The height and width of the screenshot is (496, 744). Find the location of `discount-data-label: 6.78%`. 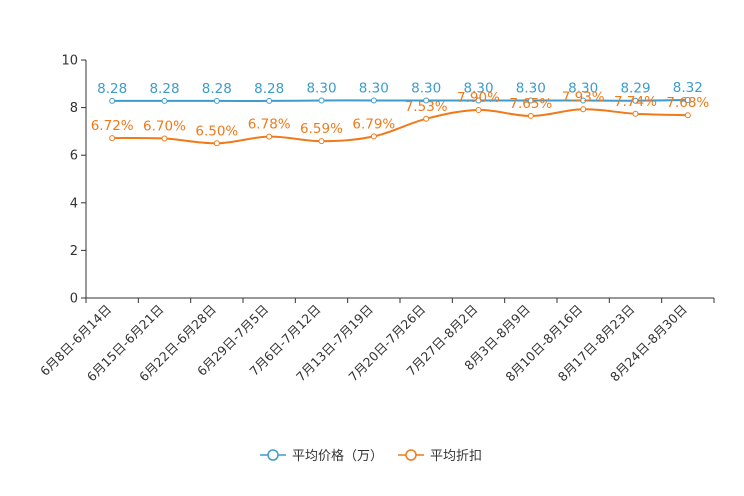

discount-data-label: 6.78% is located at coordinates (269, 125).